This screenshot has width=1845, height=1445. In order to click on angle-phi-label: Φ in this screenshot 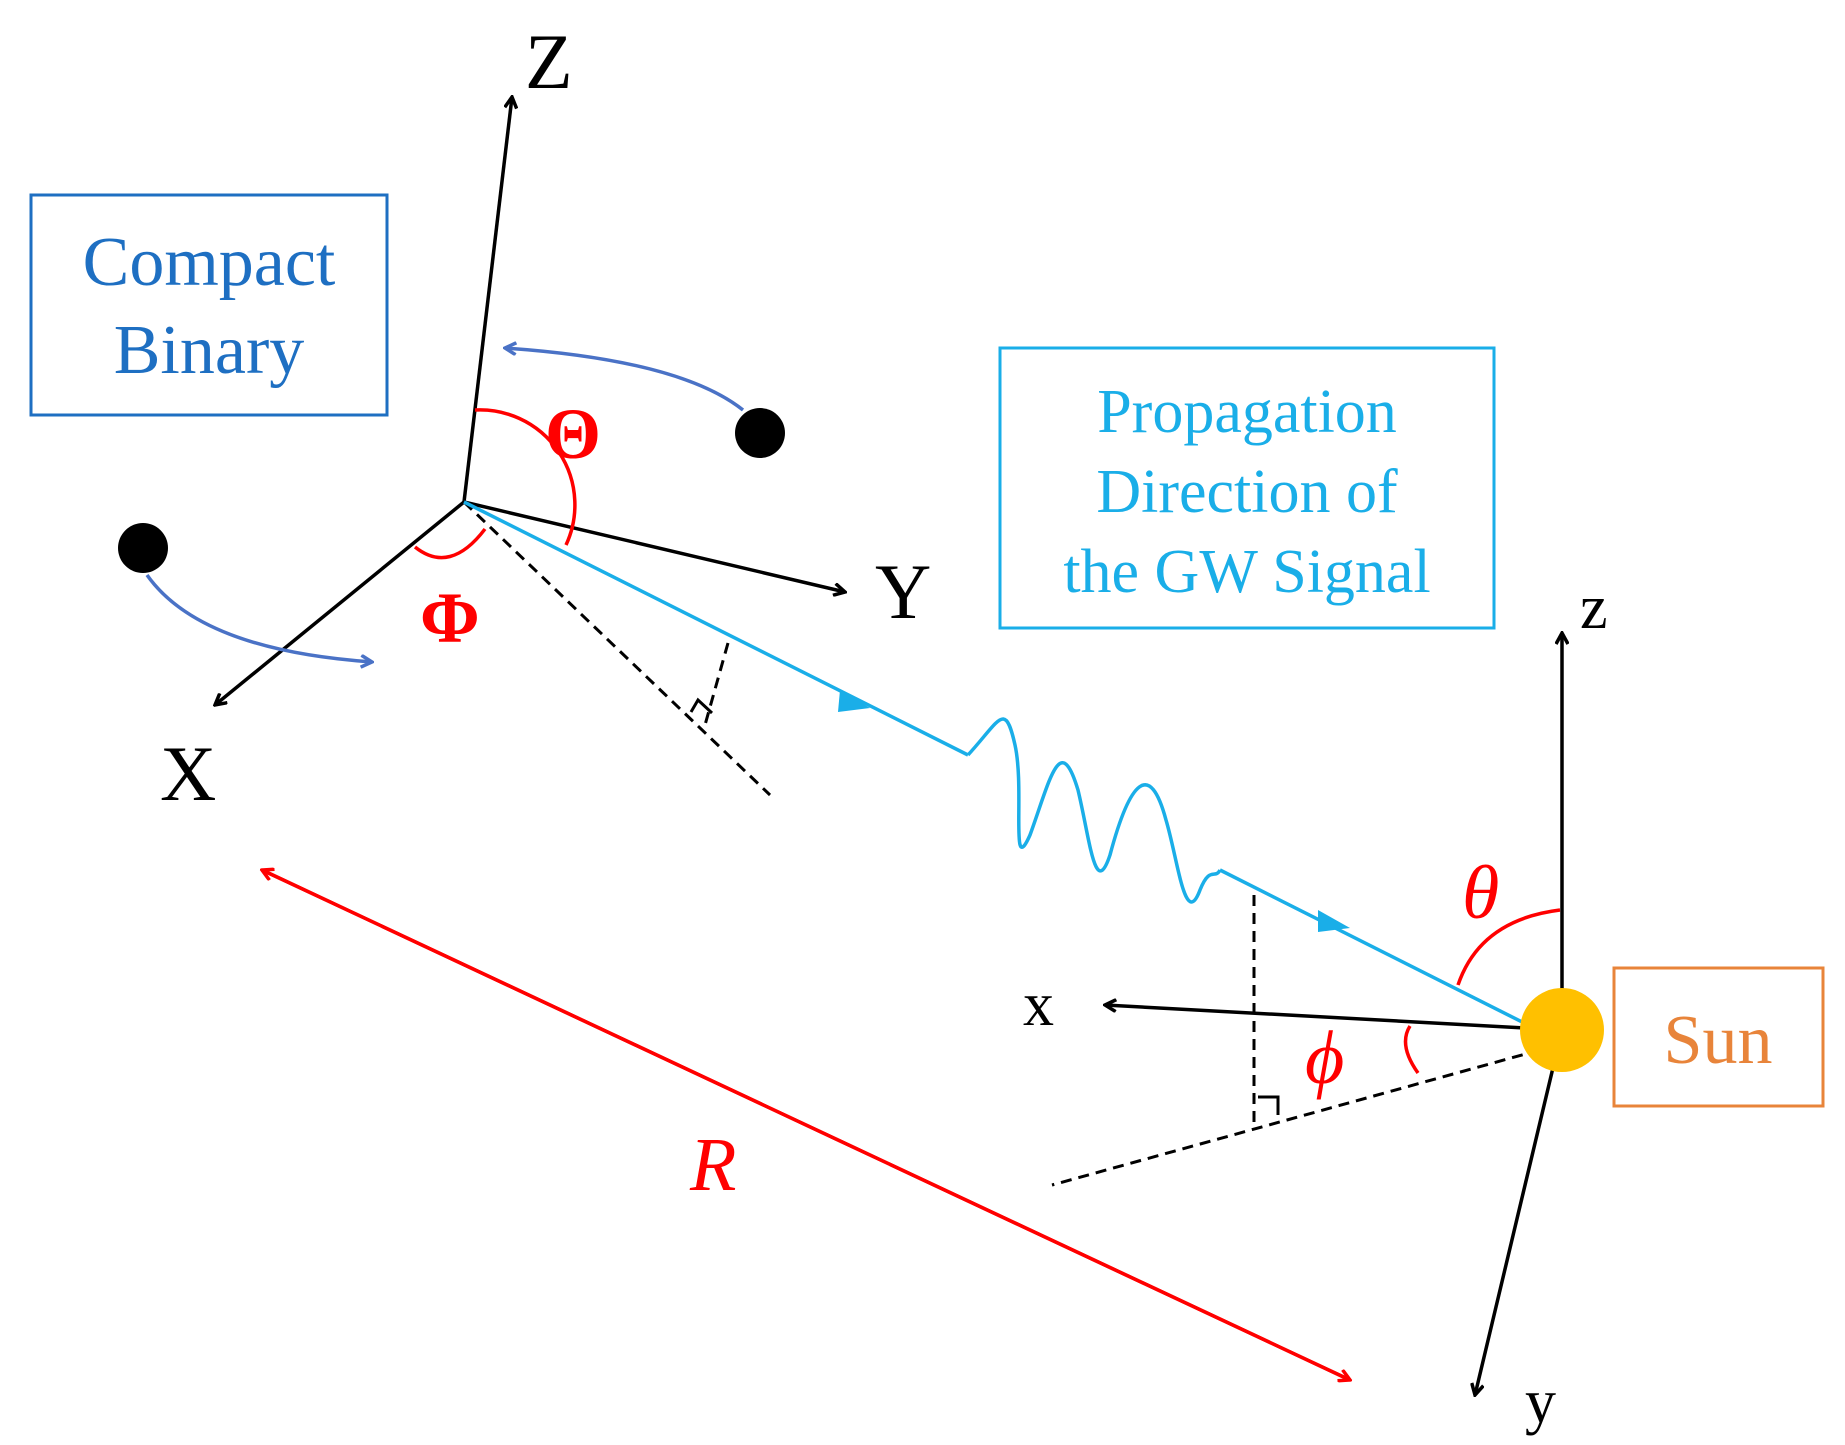, I will do `click(450, 618)`.